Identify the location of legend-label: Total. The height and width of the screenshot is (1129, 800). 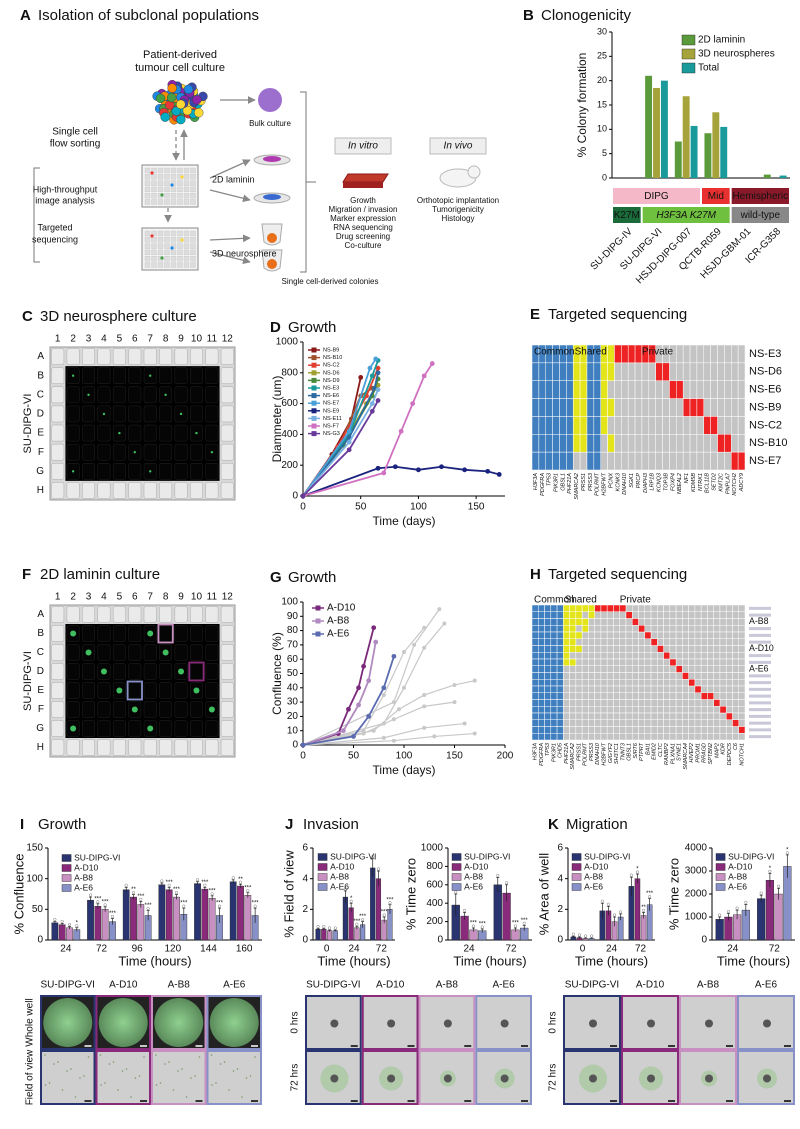
(708, 68).